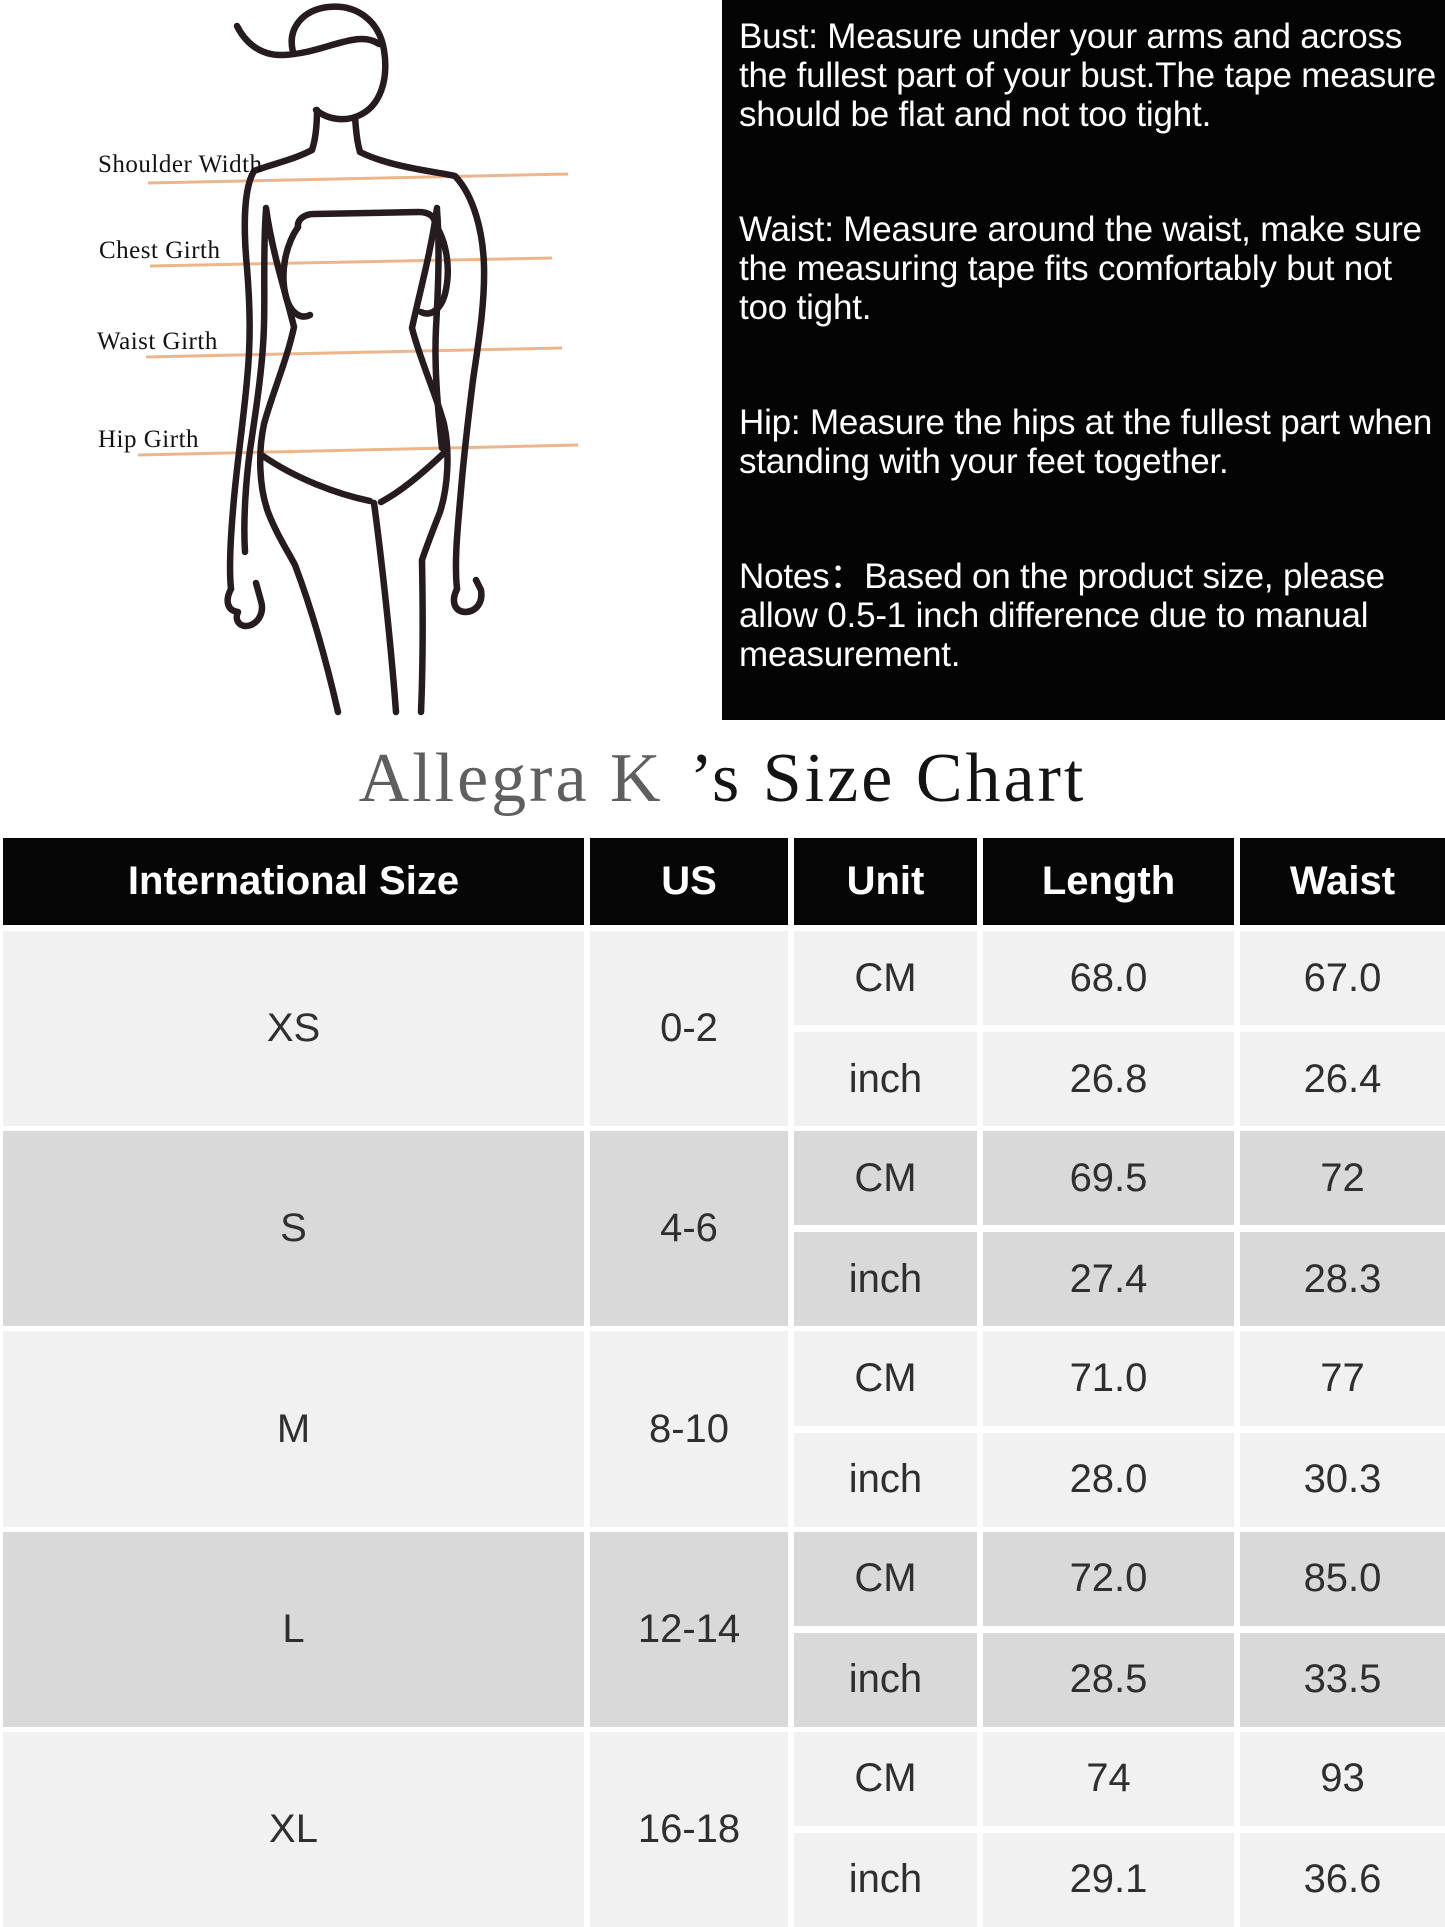  Describe the element at coordinates (689, 1629) in the screenshot. I see `us-size-cell: 12-14` at that location.